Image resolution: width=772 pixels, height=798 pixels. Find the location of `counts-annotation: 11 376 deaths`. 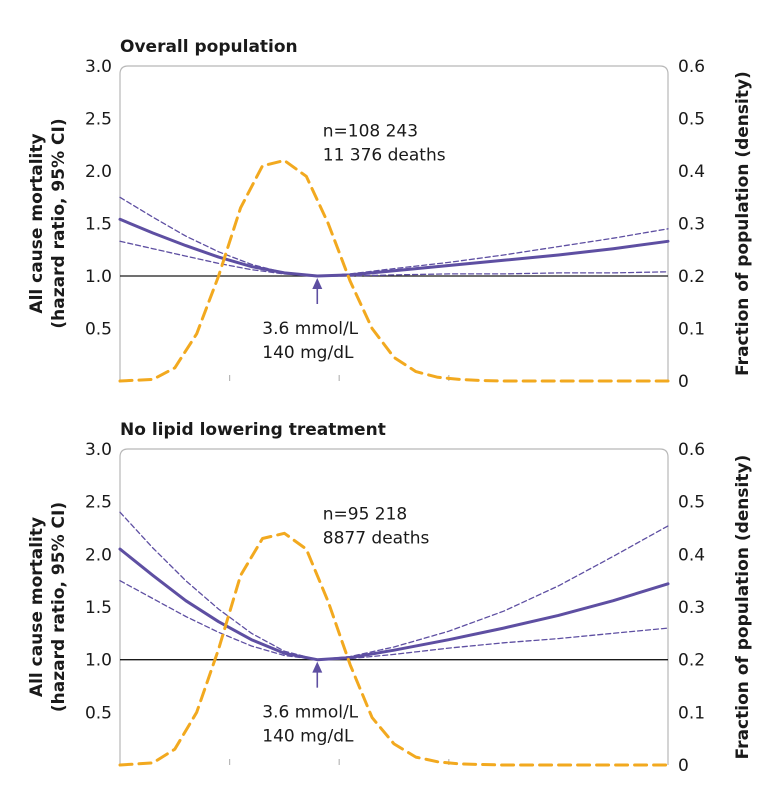

counts-annotation: 11 376 deaths is located at coordinates (384, 155).